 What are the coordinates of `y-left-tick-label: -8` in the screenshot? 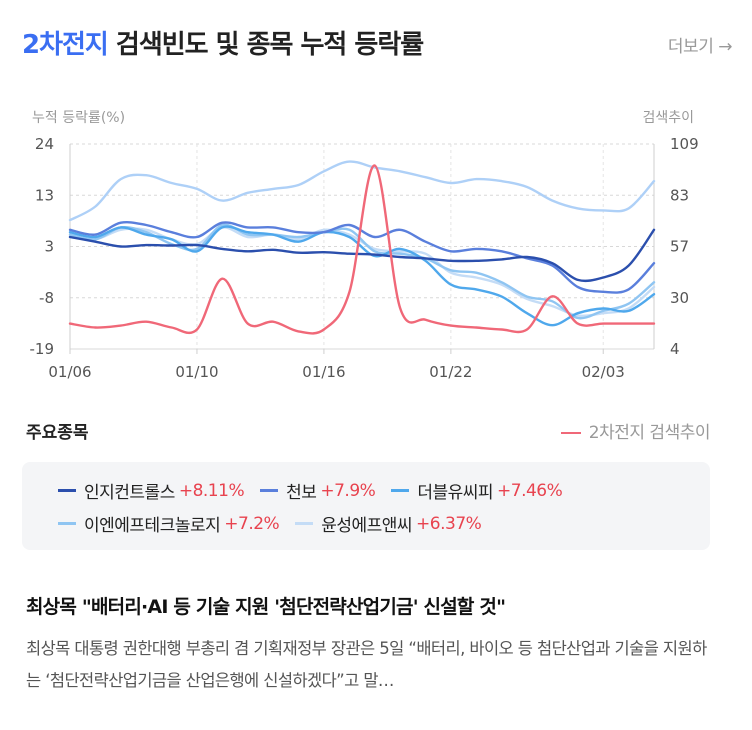 It's located at (46, 298).